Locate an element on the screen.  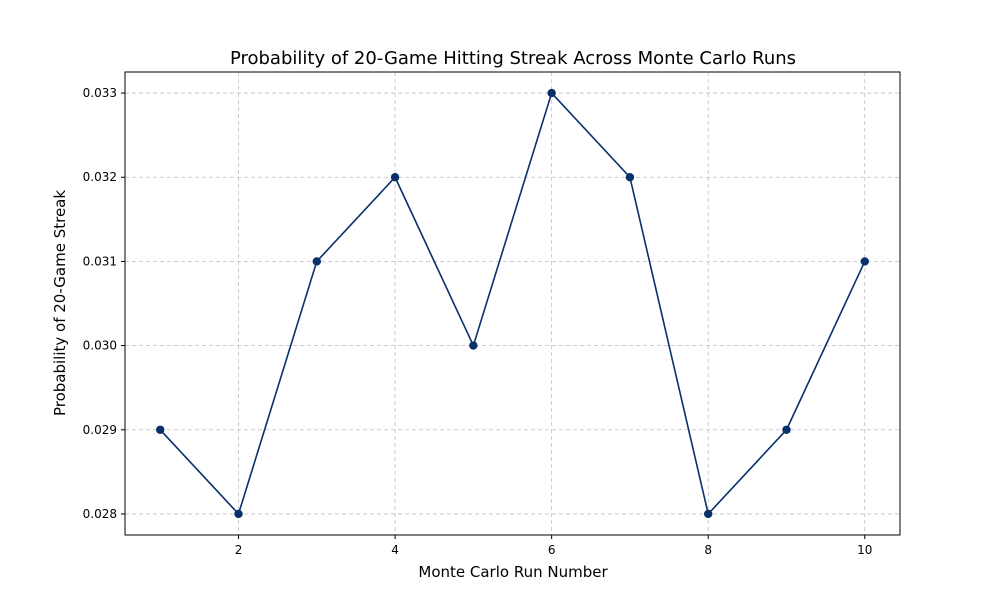
x-tick-label: 4 is located at coordinates (395, 550).